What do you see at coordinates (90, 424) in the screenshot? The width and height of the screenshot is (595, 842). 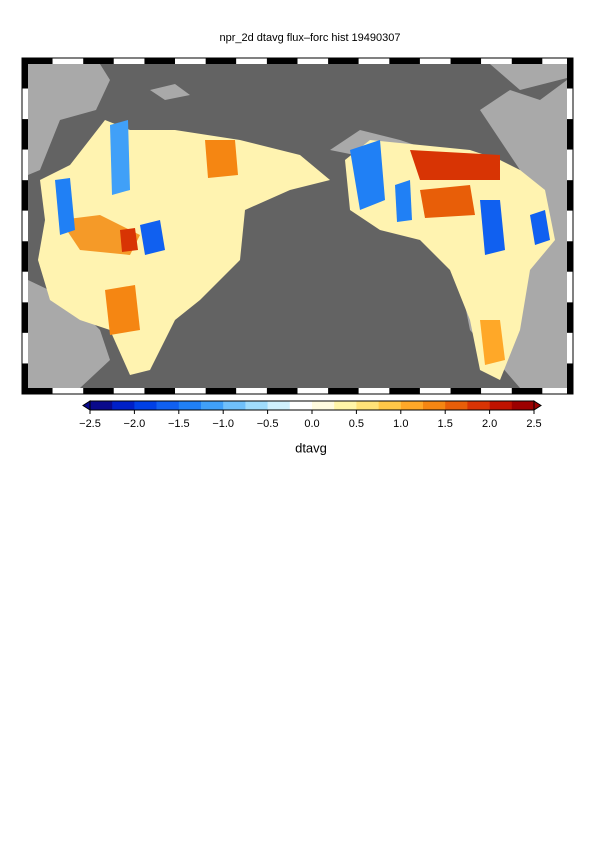 I see `colorbar-tick-label: −2.5` at bounding box center [90, 424].